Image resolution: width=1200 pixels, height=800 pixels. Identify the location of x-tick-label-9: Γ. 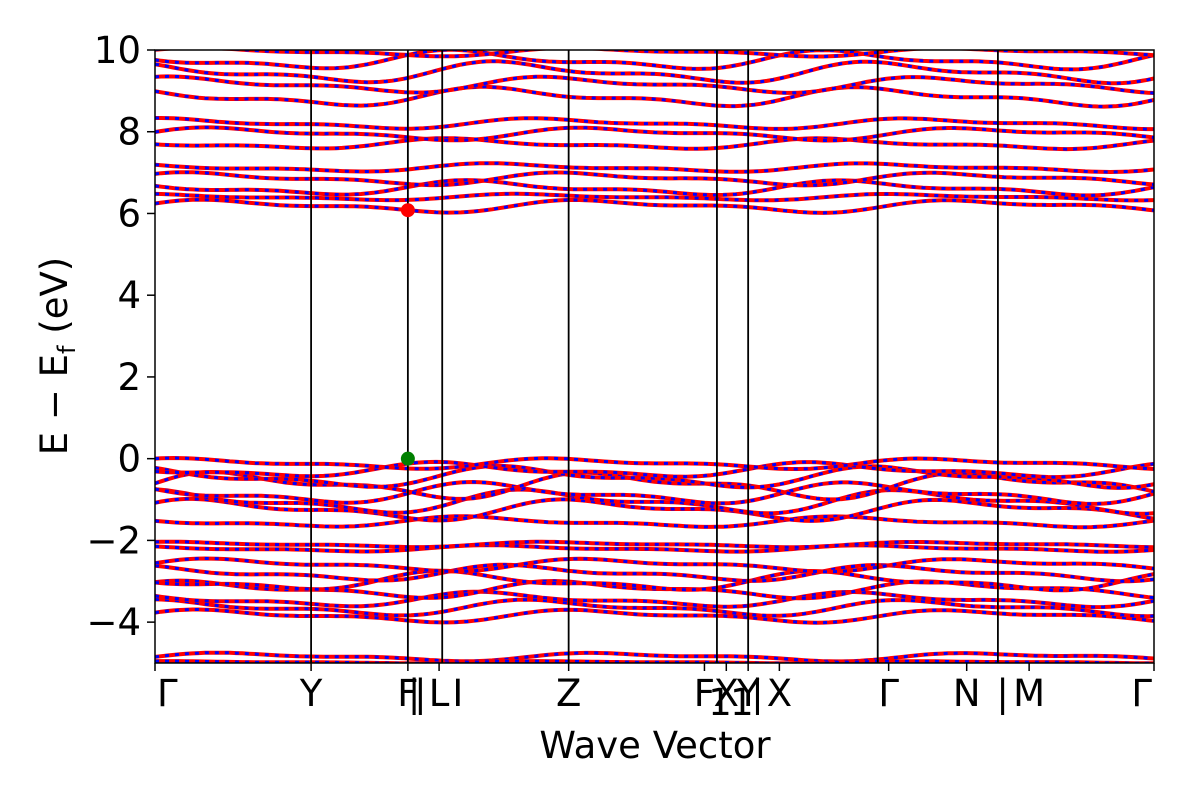
(888, 693).